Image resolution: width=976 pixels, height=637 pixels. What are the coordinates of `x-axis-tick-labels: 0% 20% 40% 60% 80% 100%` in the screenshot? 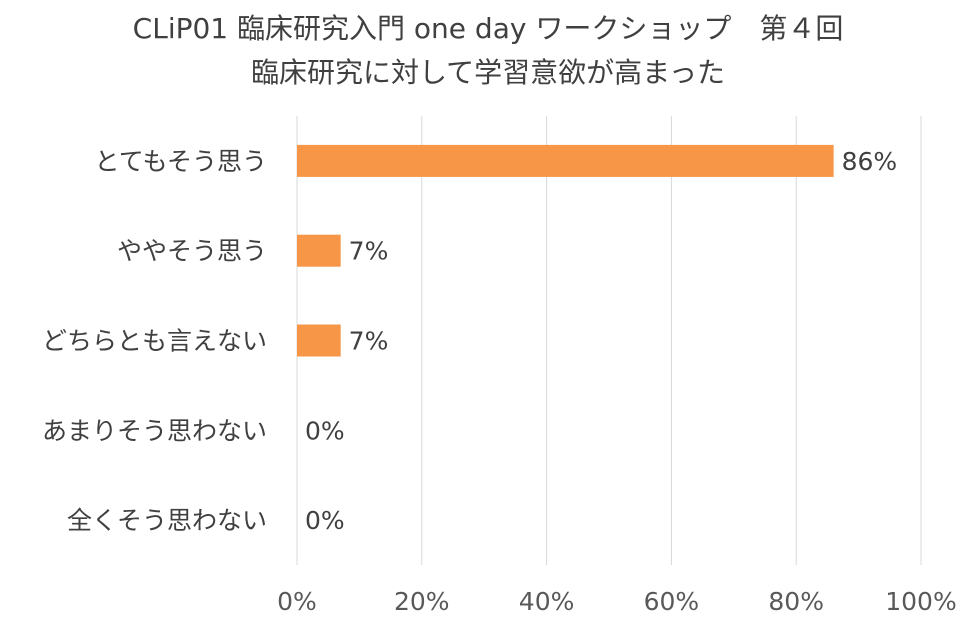 It's located at (617, 601).